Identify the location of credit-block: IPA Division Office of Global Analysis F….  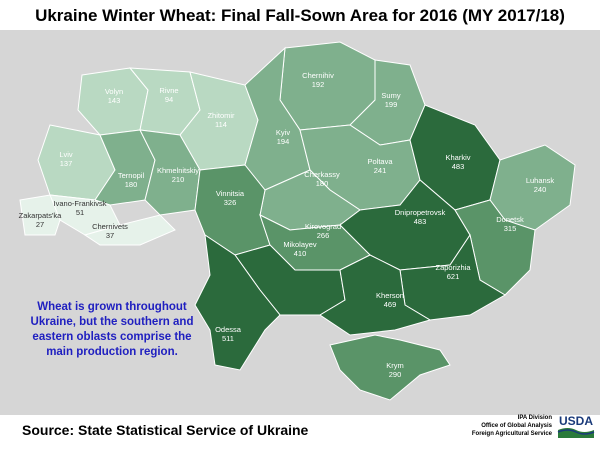
(496, 426).